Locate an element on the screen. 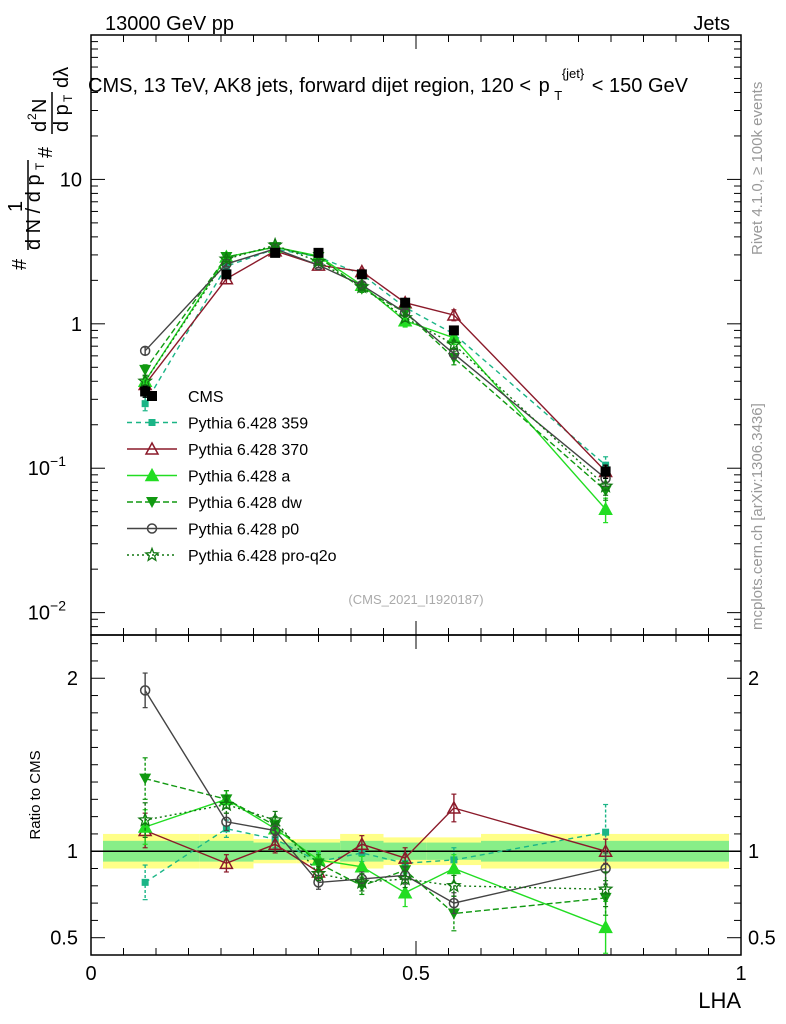 The image size is (786, 1024). ylabel-hash2: # is located at coordinates (46, 152).